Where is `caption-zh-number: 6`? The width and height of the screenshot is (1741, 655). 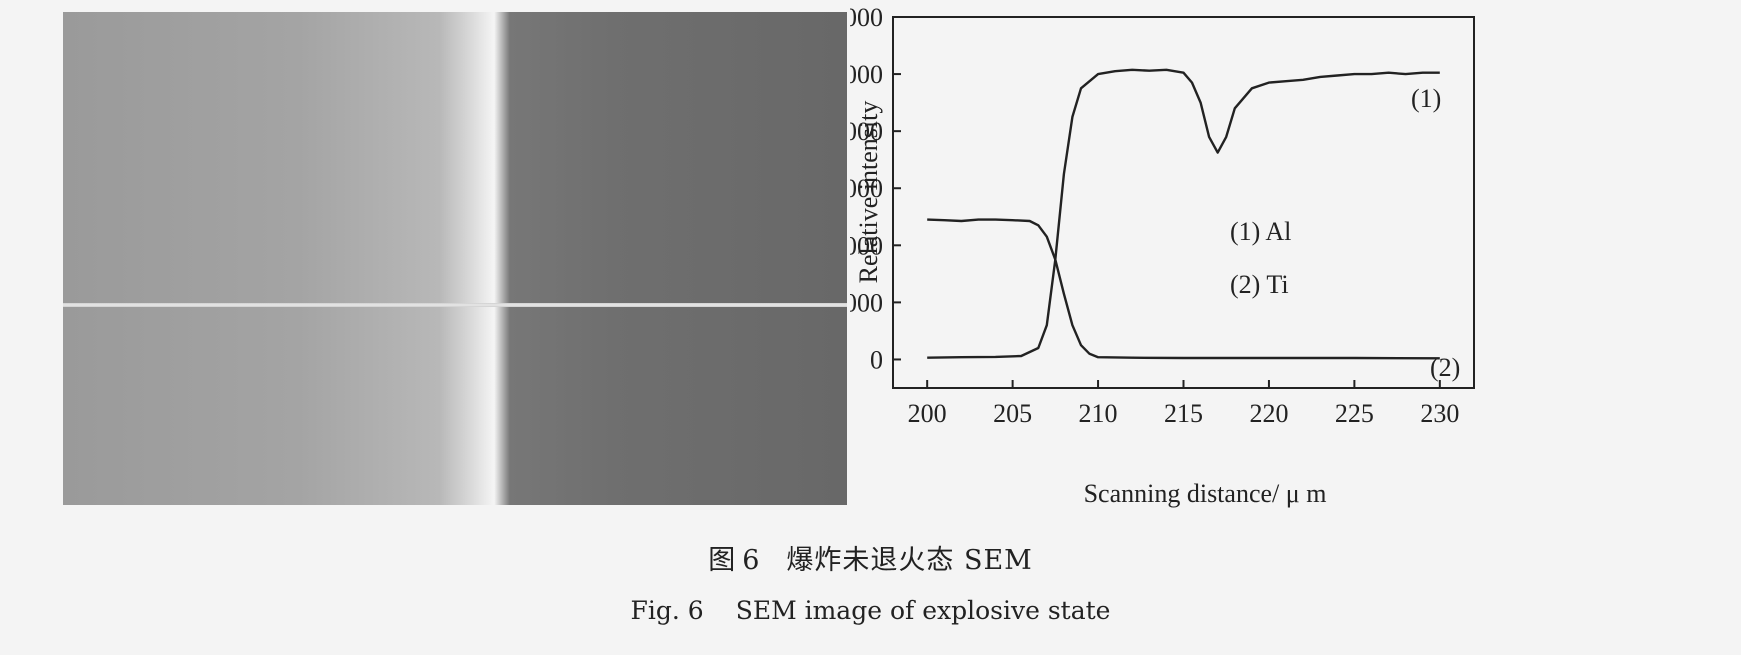
caption-zh-number: 6 is located at coordinates (751, 560).